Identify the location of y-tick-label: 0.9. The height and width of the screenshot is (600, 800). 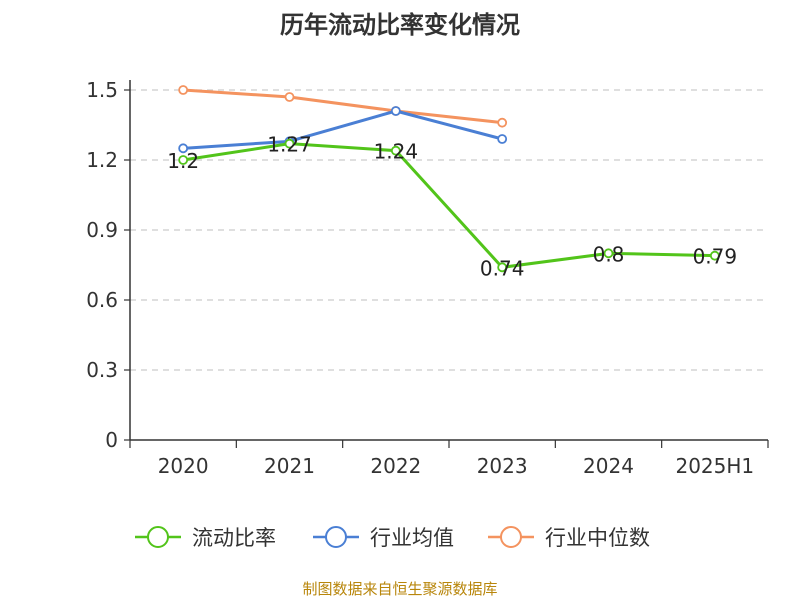
(102, 230).